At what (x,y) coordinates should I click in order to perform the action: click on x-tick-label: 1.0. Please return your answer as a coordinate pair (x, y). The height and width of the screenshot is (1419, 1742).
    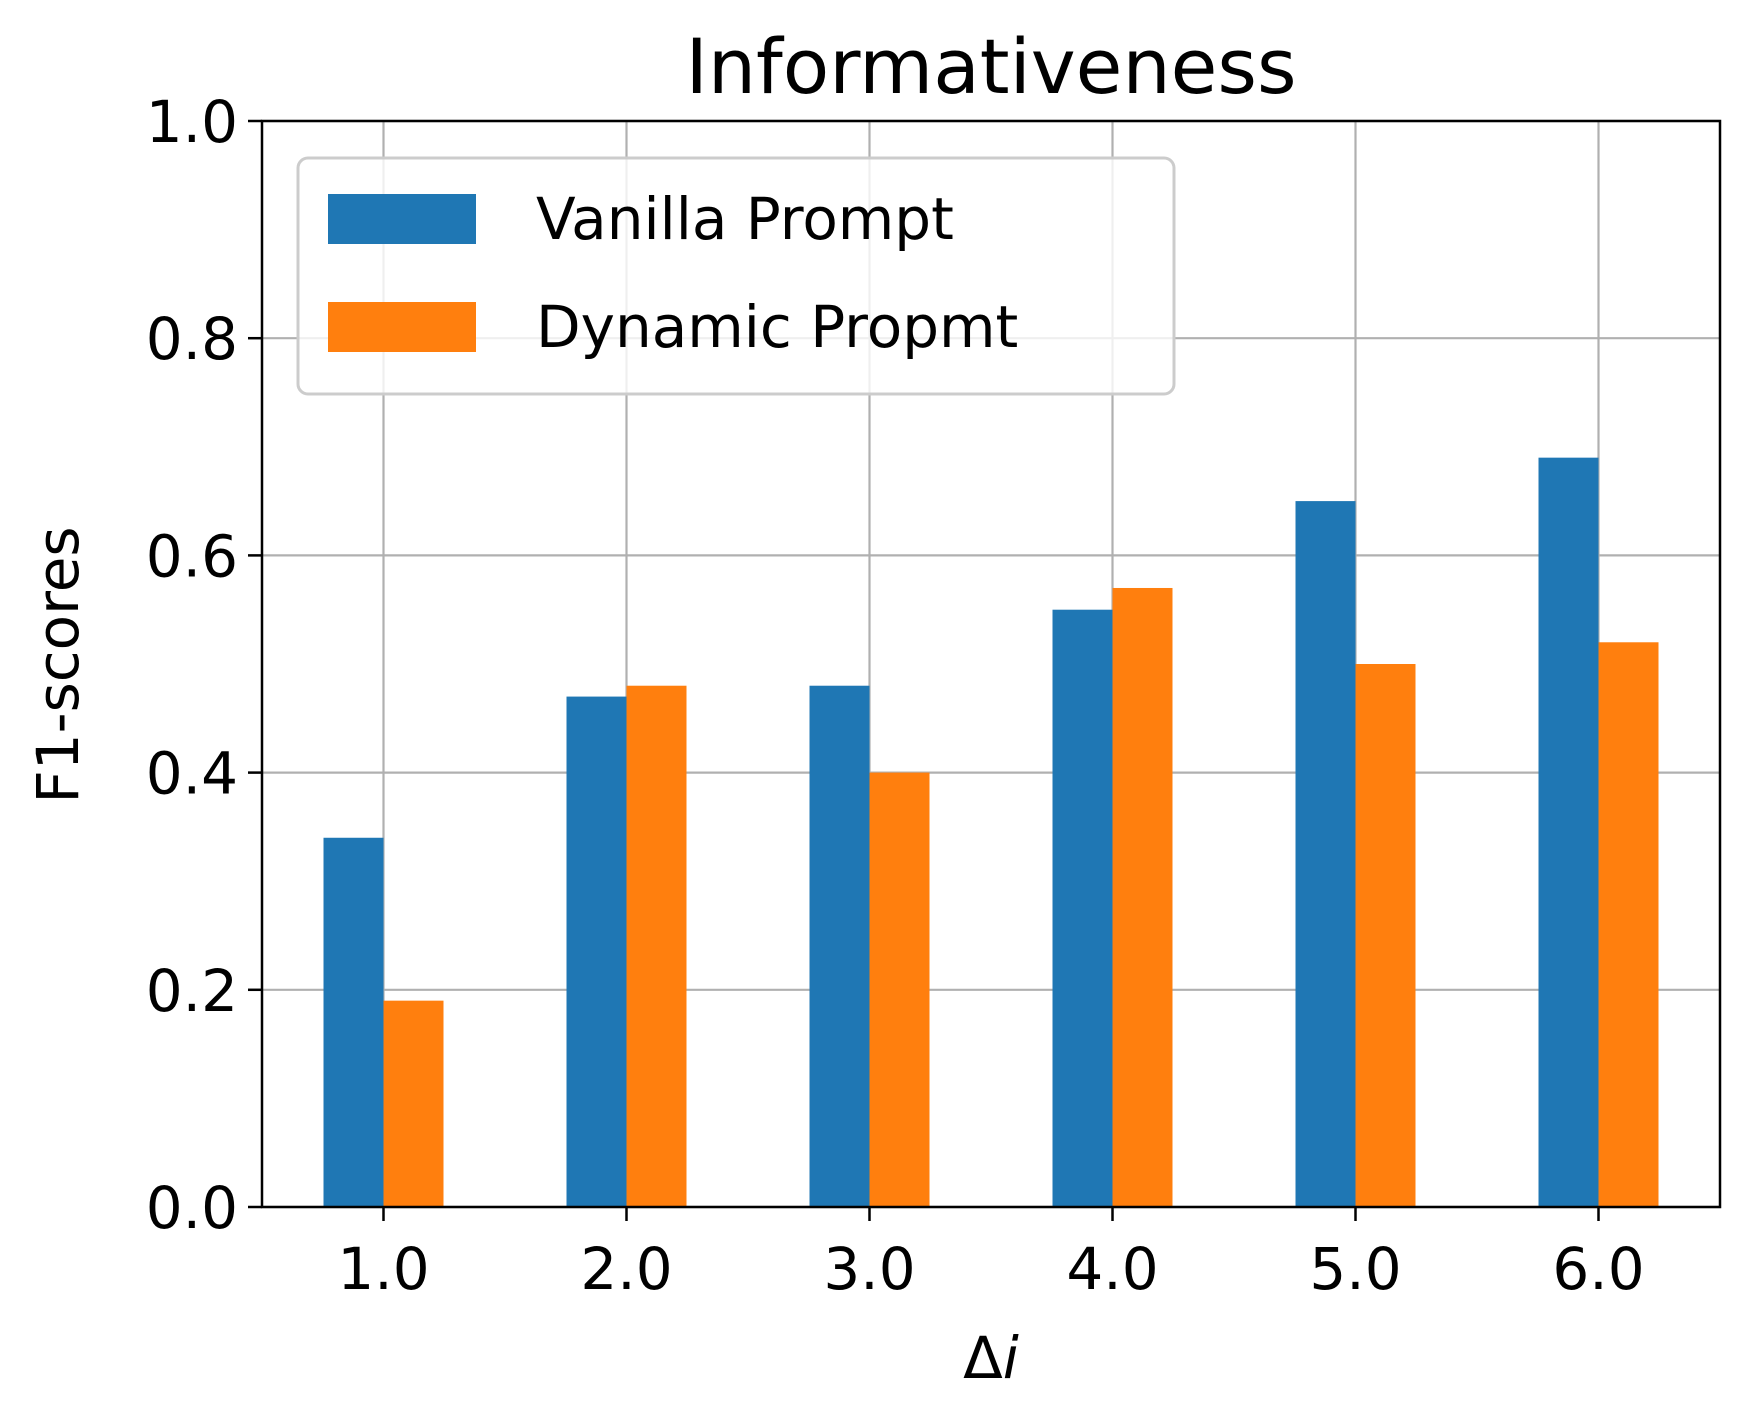
    Looking at the image, I should click on (383, 1269).